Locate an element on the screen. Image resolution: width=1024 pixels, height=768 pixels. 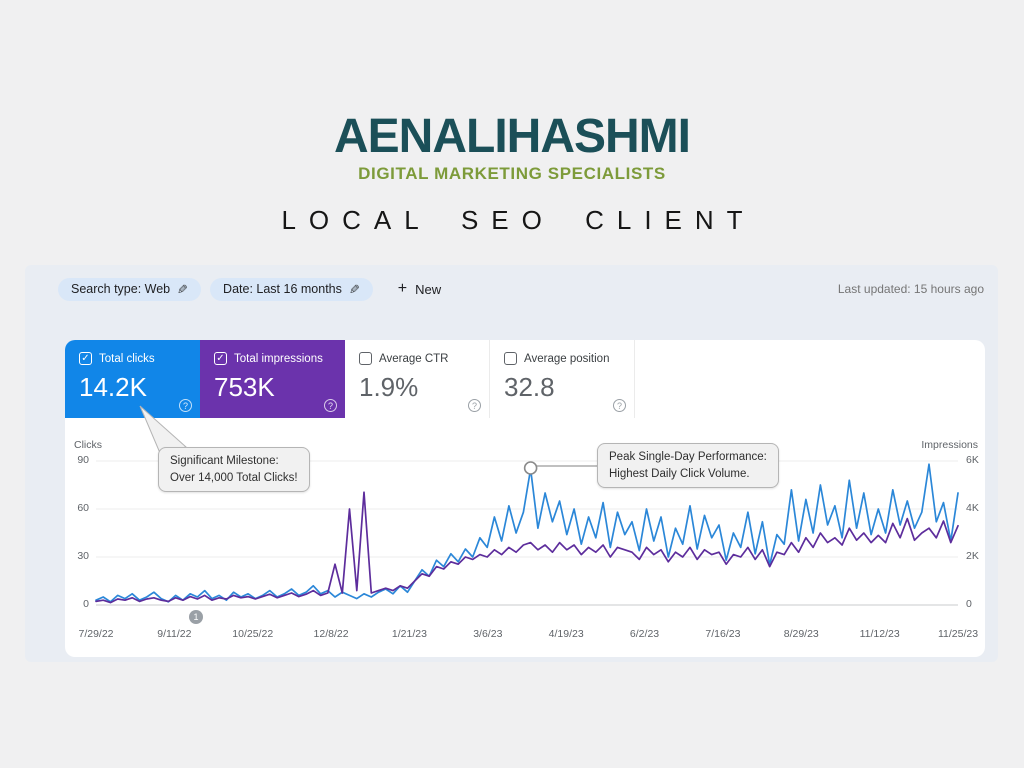
brand-tagline: DIGITAL MARKETING SPECIALISTS is located at coordinates (512, 174).